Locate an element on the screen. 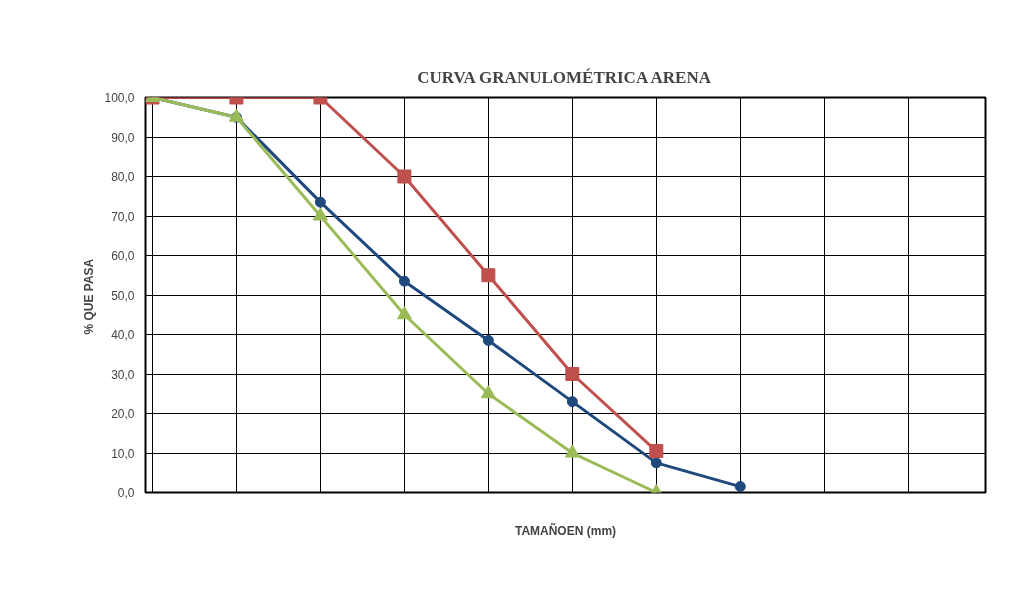 Image resolution: width=1030 pixels, height=611 pixels. y-tick-label: 100,0 is located at coordinates (119, 98).